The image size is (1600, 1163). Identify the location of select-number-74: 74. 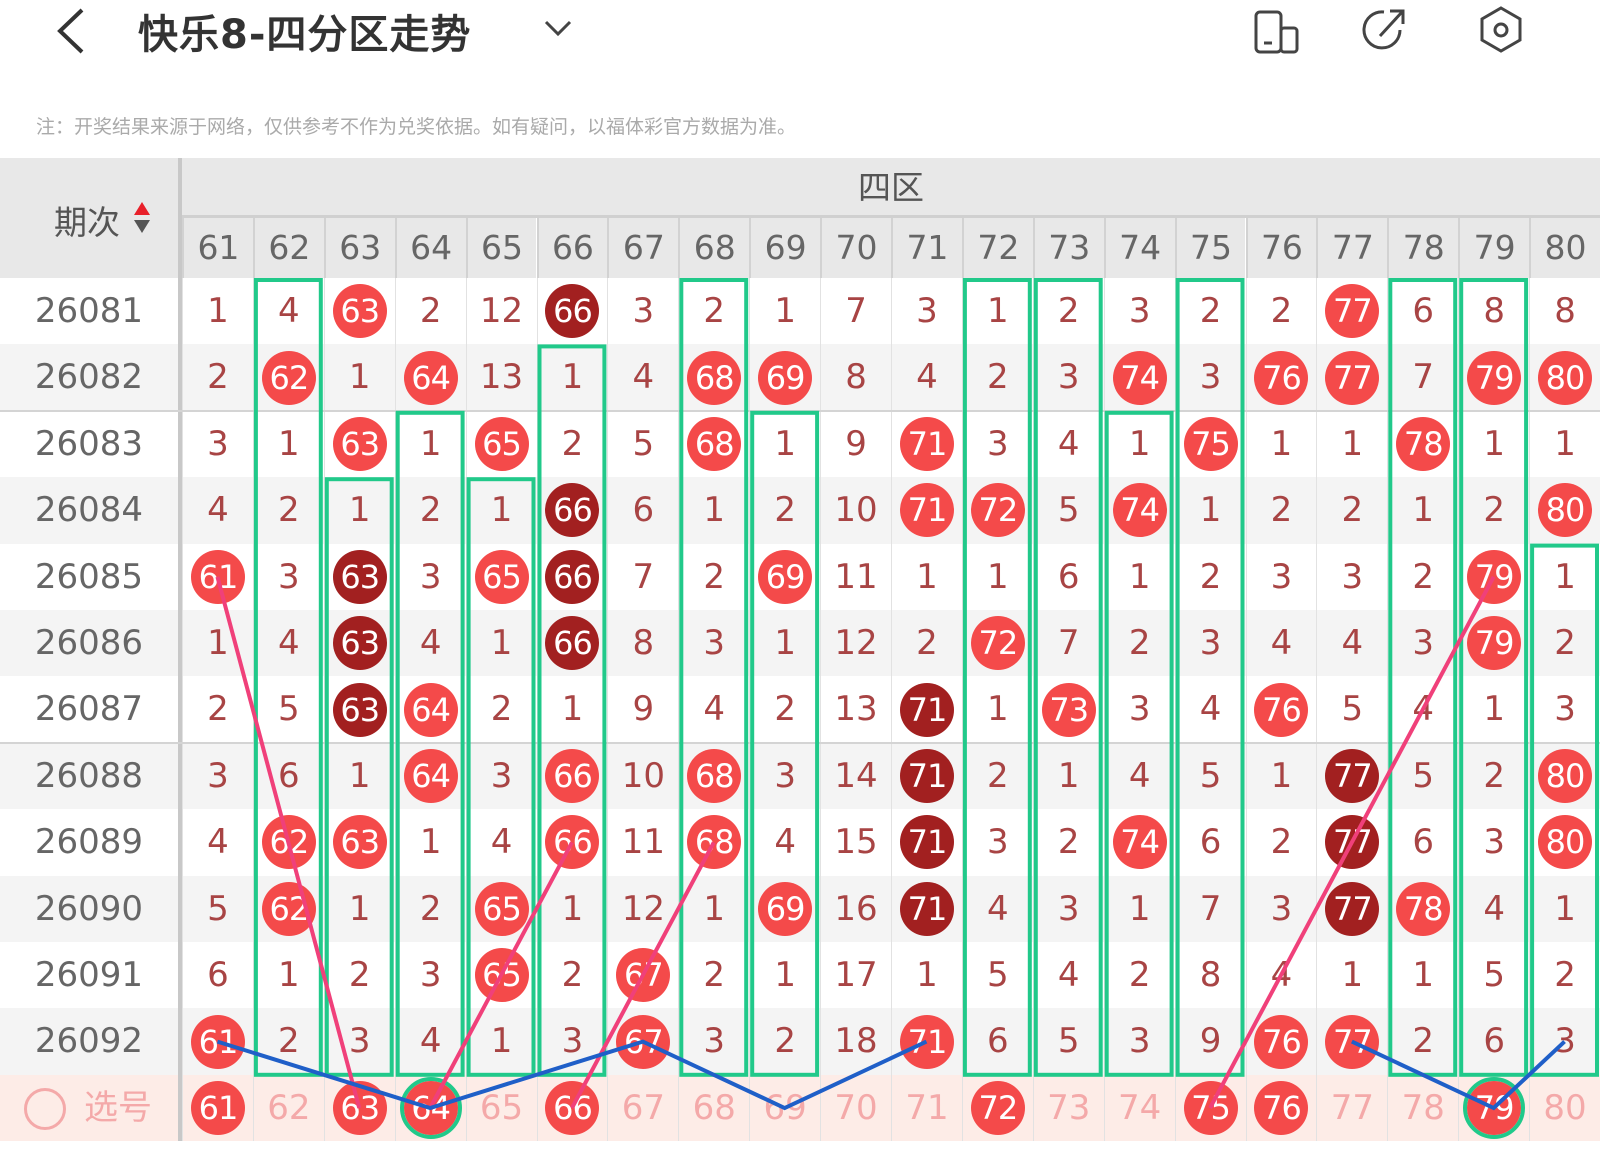
(1139, 1108).